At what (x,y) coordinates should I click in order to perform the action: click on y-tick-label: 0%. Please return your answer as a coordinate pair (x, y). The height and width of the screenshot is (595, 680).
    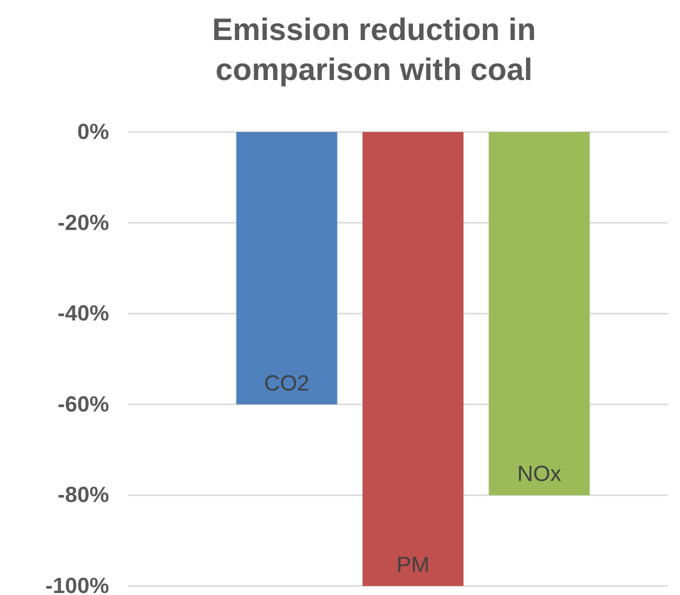
    Looking at the image, I should click on (93, 131).